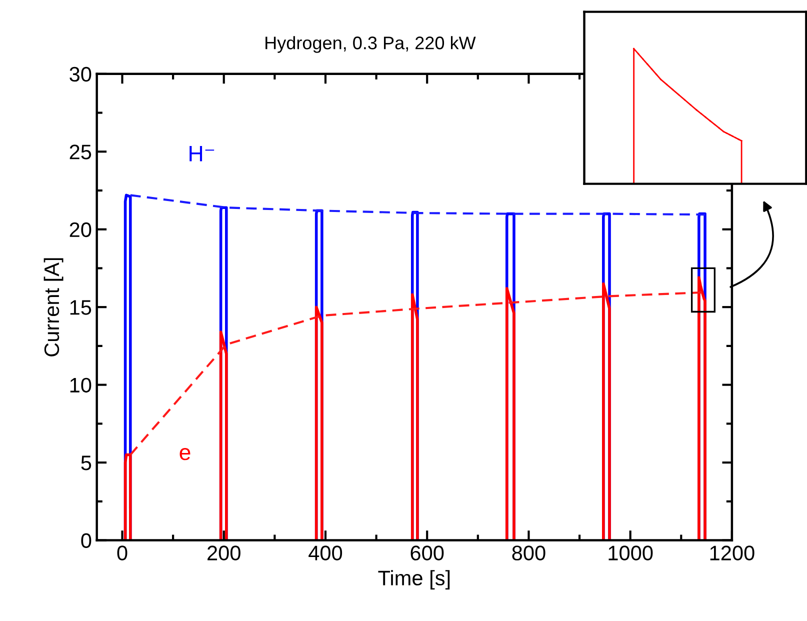 The width and height of the screenshot is (807, 621). I want to click on x-tick-label: 200, so click(224, 553).